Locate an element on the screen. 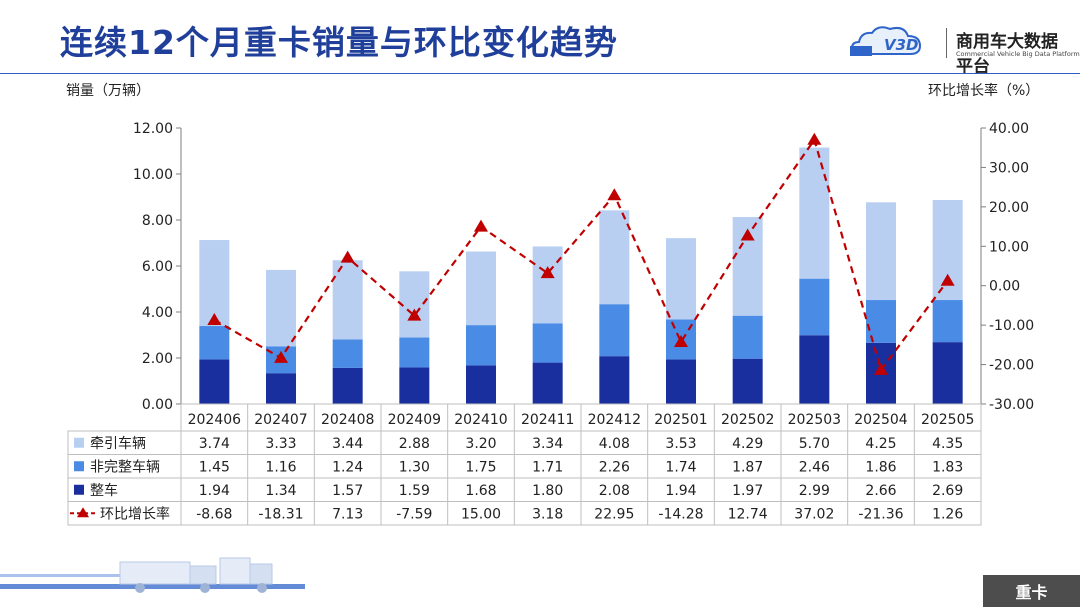 This screenshot has width=1080, height=607. y2-tick-label: 20.00 is located at coordinates (1009, 208).